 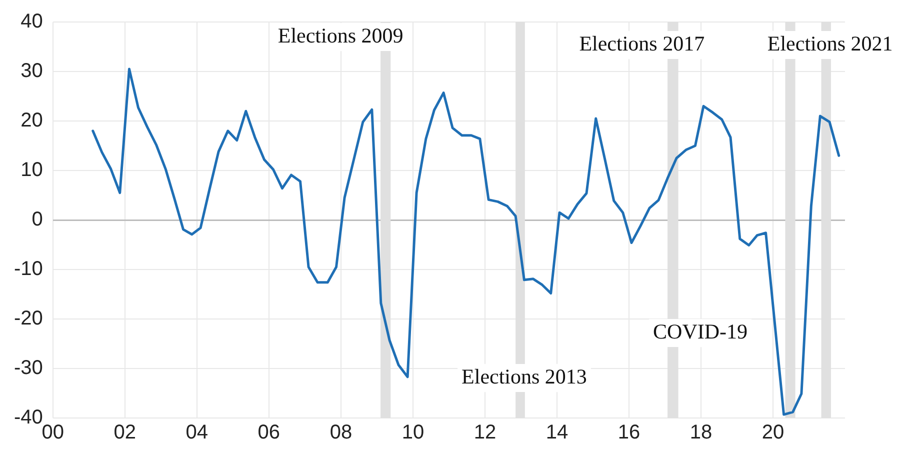 I want to click on x-tick-label: 04, so click(x=197, y=433).